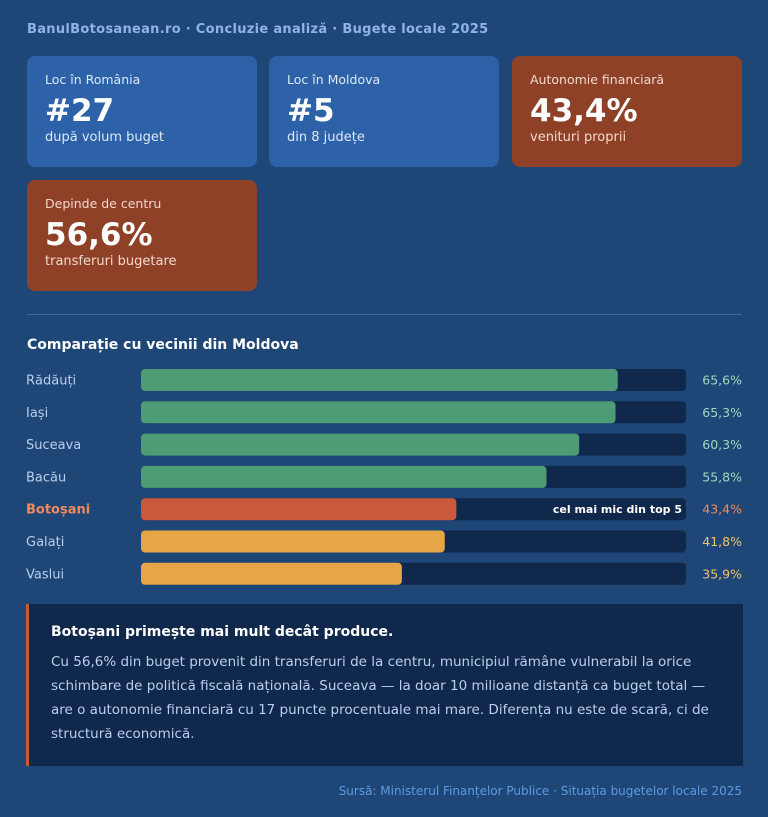  What do you see at coordinates (58, 510) in the screenshot?
I see `category-label: Botoșani` at bounding box center [58, 510].